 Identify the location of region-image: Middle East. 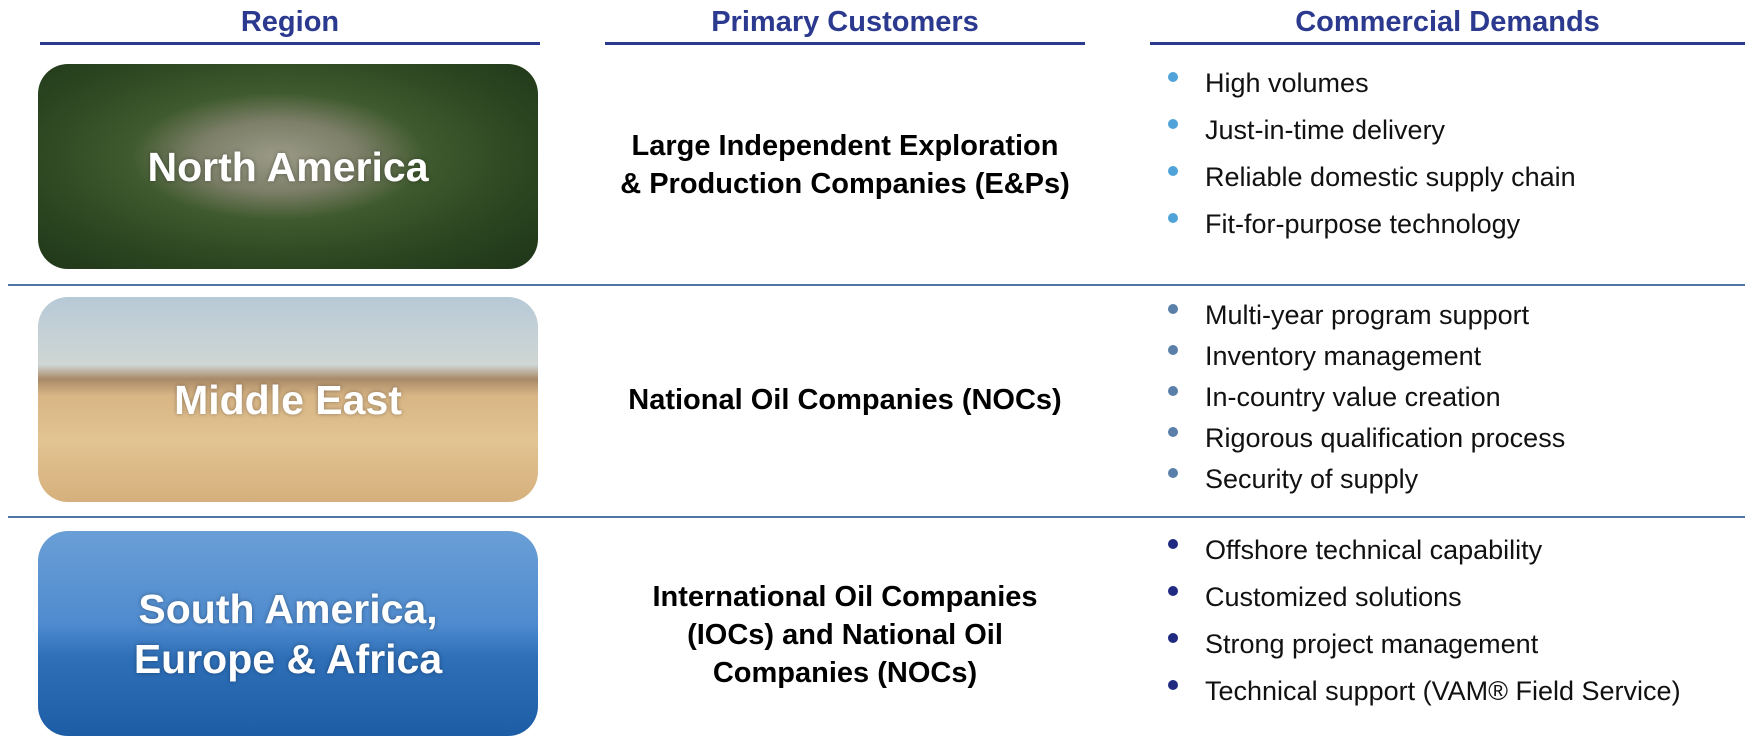
(288, 399).